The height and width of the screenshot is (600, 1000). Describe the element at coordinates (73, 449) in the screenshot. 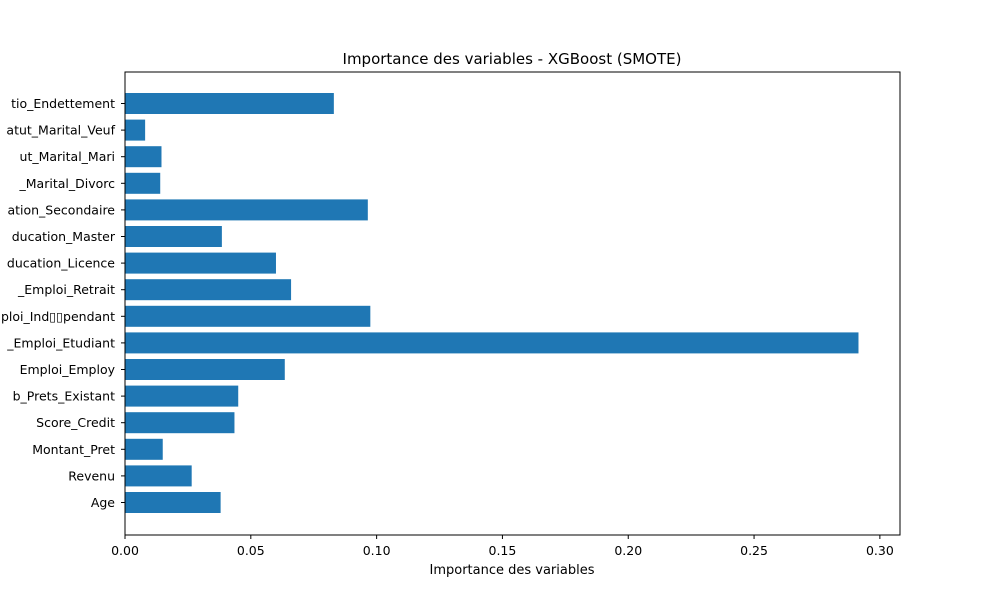

I see `y-tick-label: Montant_Pret` at that location.